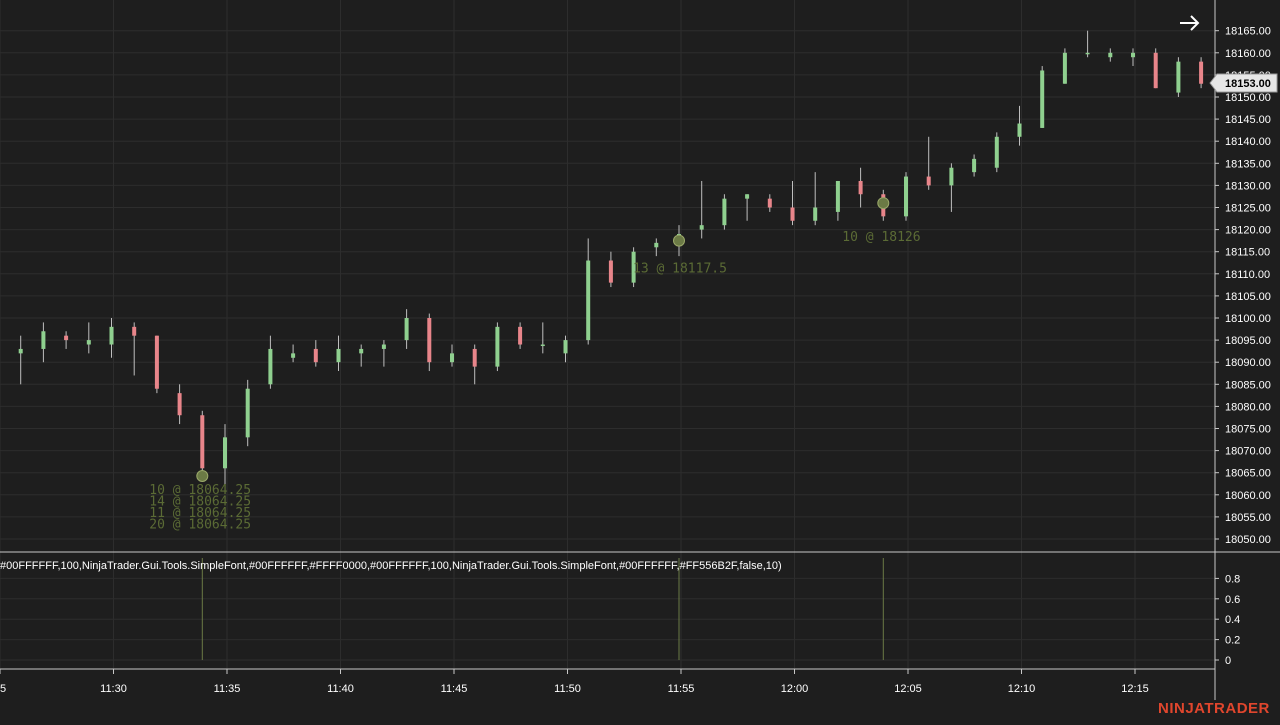  What do you see at coordinates (1248, 407) in the screenshot?
I see `price-tick-label: 18080.00` at bounding box center [1248, 407].